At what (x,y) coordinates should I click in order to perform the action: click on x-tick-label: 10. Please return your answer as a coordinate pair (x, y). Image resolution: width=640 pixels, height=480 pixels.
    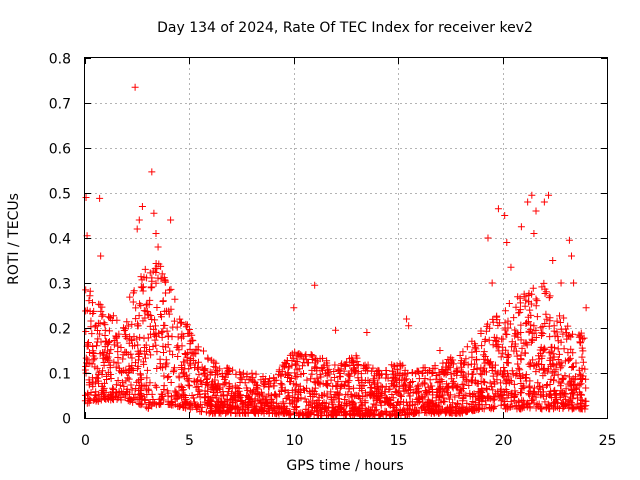
    Looking at the image, I should click on (295, 441).